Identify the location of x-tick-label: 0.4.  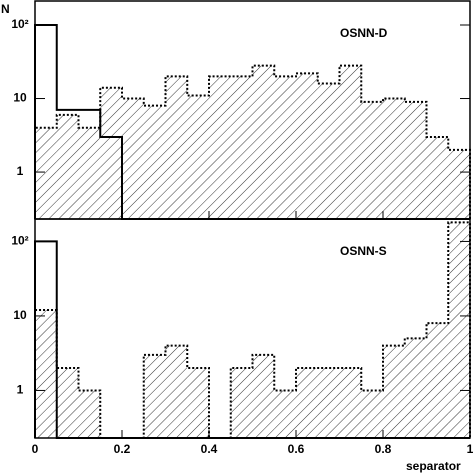
(209, 449).